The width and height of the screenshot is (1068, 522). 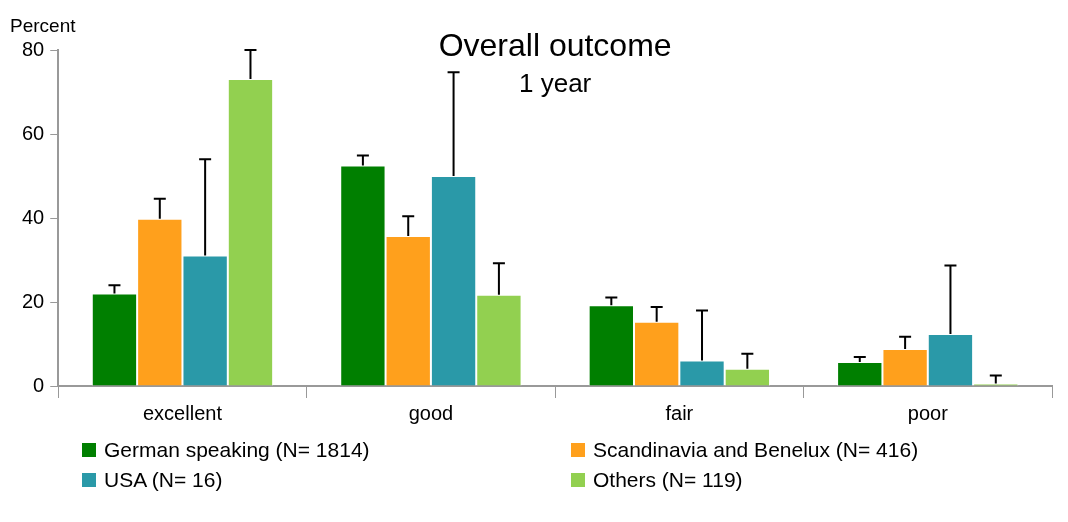 I want to click on y-axis-title: Percent, so click(x=43, y=25).